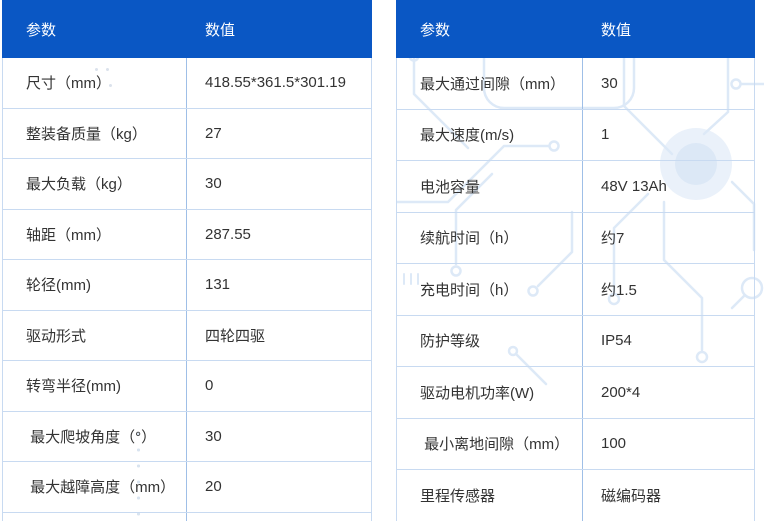 This screenshot has width=764, height=521. Describe the element at coordinates (634, 186) in the screenshot. I see `value-cell: 48V 13Ah` at that location.